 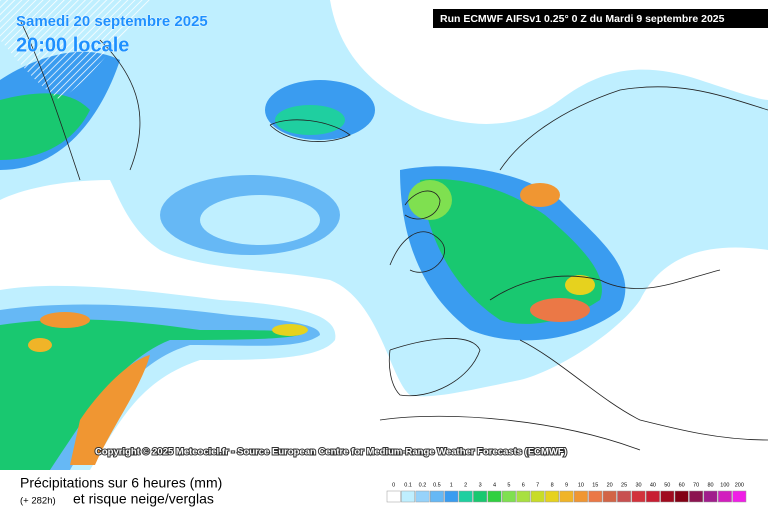 What do you see at coordinates (72, 45) in the screenshot?
I see `time: 20:00 locale` at bounding box center [72, 45].